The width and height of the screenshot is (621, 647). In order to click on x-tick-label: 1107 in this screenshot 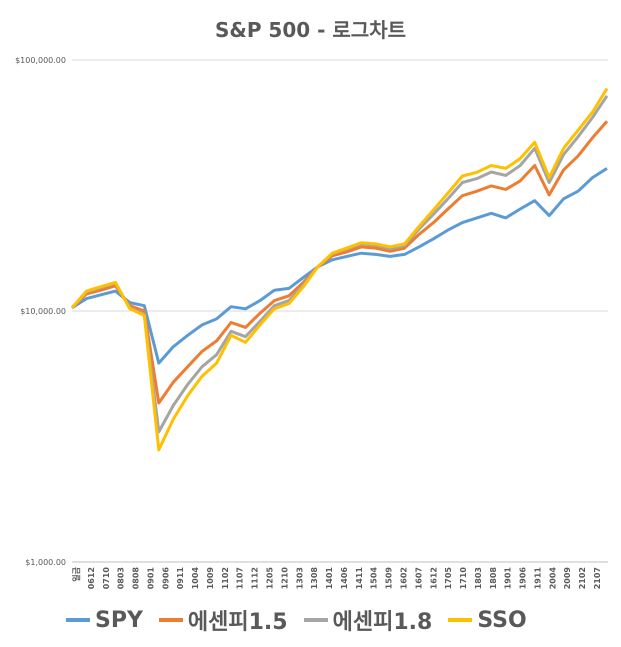, I will do `click(240, 578)`.